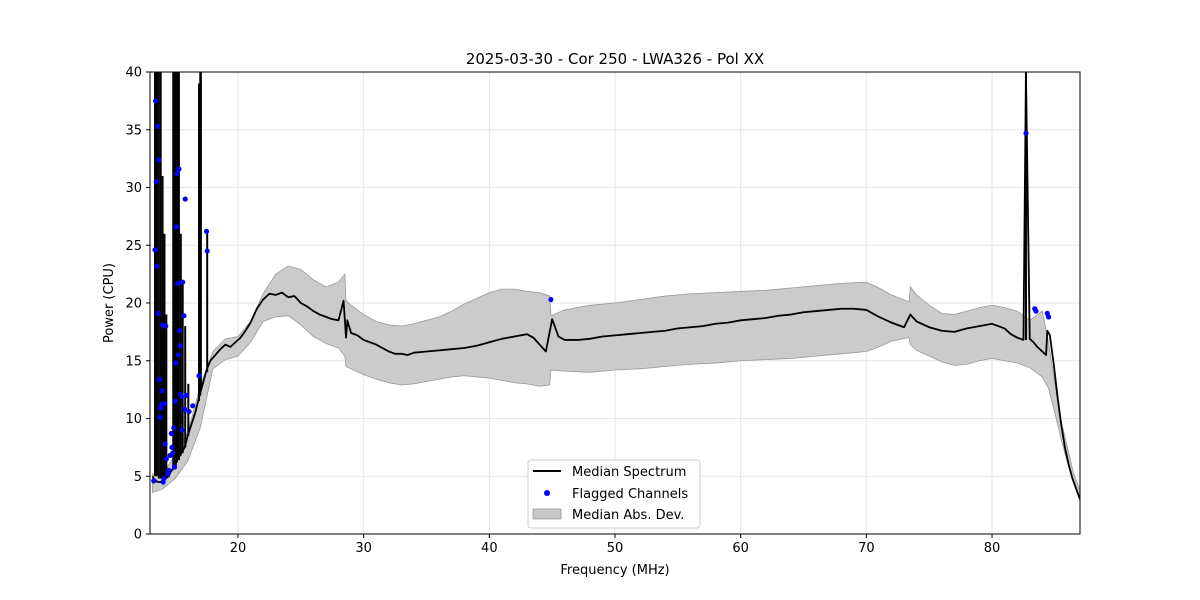  Describe the element at coordinates (138, 535) in the screenshot. I see `y-tick-label: 0` at that location.